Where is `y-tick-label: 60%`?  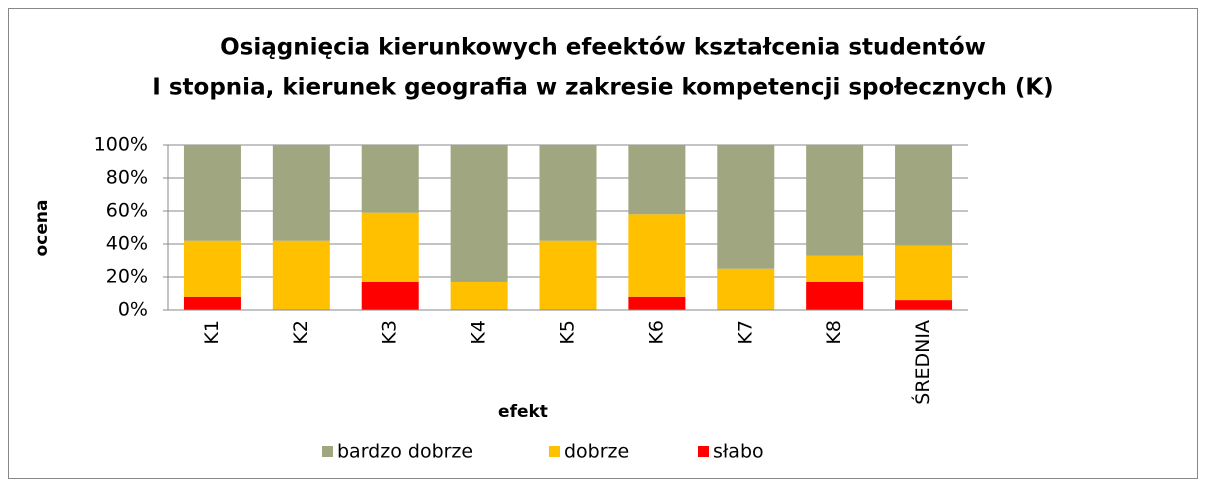 y-tick-label: 60% is located at coordinates (127, 211).